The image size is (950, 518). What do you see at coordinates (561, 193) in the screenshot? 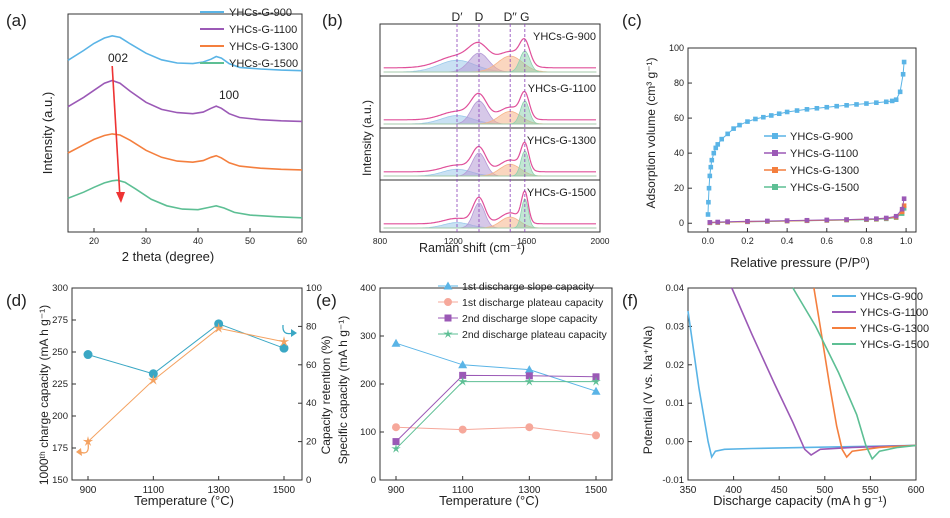
I see `panel-b-series-label: YHCs-G-1500` at bounding box center [561, 193].